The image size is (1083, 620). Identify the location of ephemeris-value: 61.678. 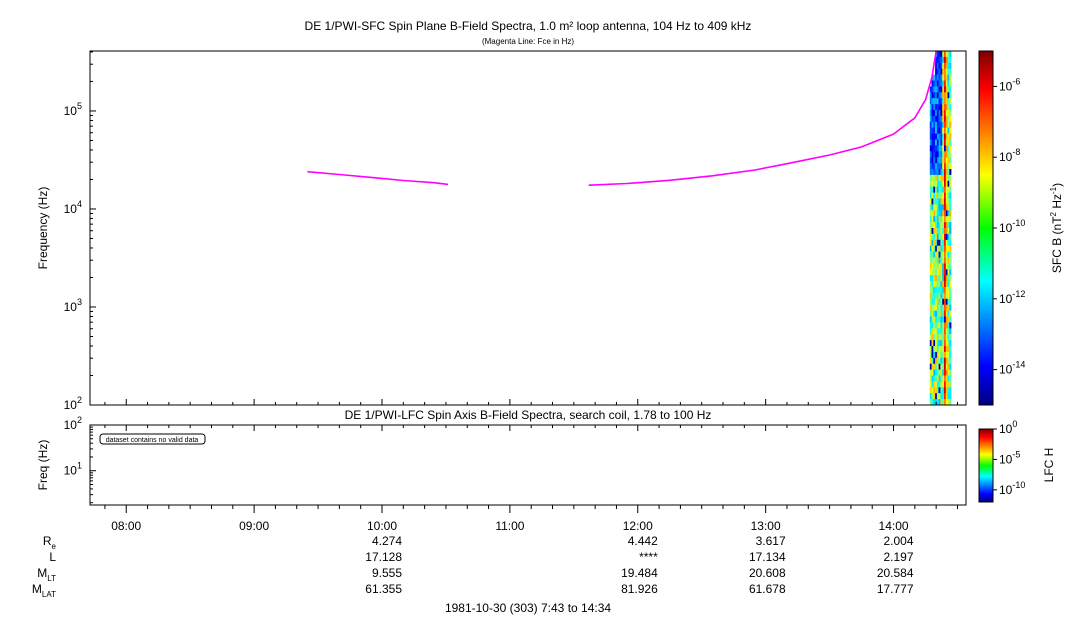
(767, 589).